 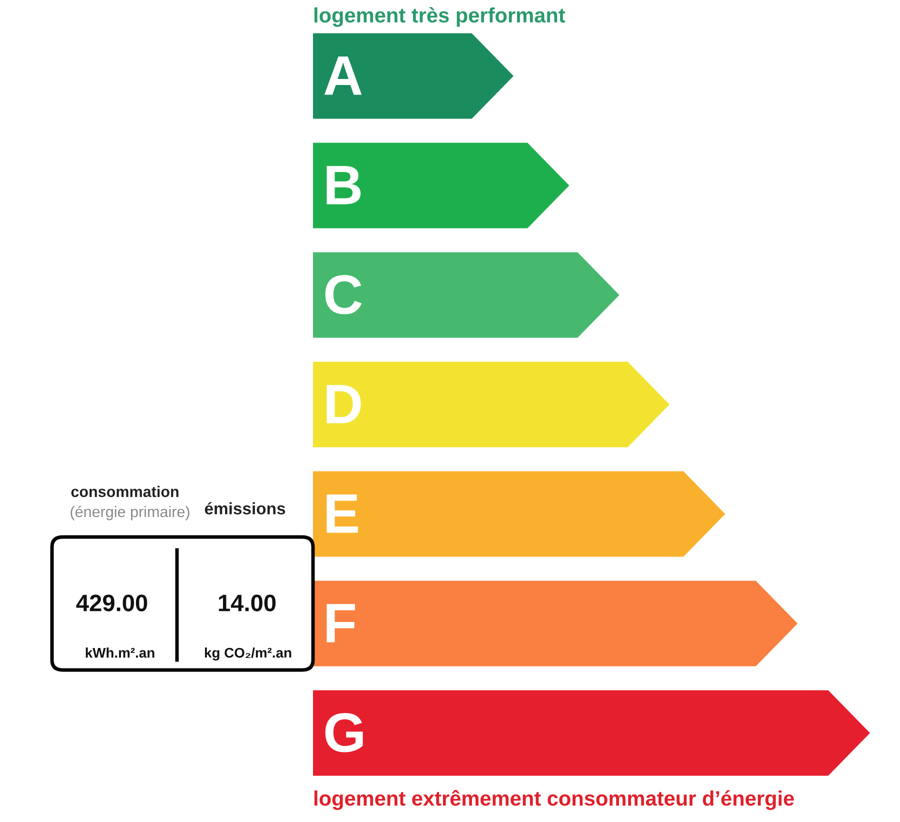 What do you see at coordinates (130, 513) in the screenshot?
I see `text: (énergie primaire)` at bounding box center [130, 513].